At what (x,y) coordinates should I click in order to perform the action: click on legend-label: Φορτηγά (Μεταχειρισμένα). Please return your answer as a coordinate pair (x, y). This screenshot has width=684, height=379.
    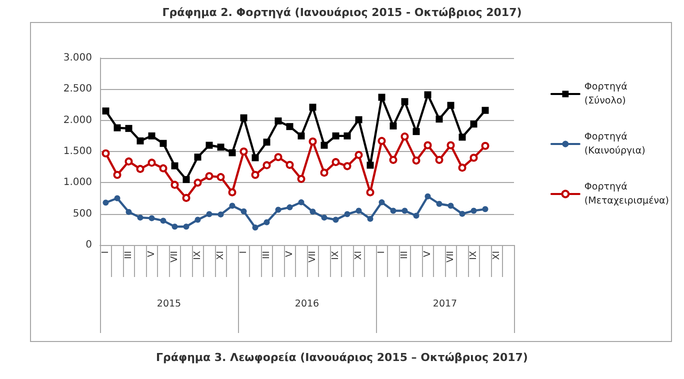
    Looking at the image, I should click on (626, 194).